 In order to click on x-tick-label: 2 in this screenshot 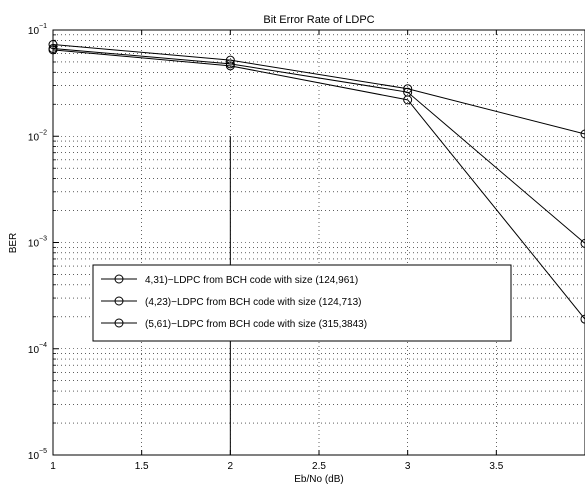, I will do `click(231, 466)`.